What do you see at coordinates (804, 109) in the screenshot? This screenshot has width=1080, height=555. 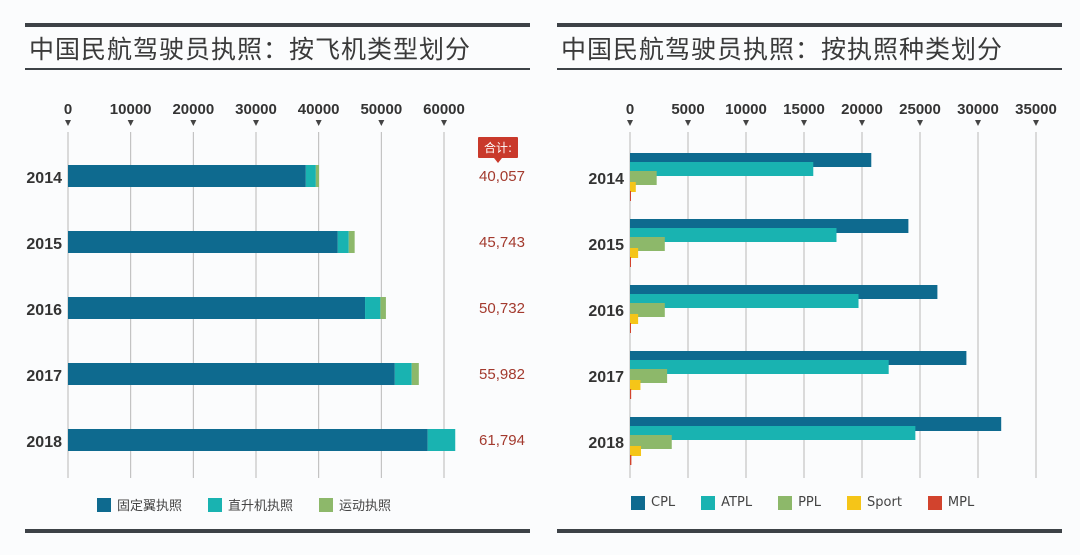 I see `x-tick-label: 15000` at bounding box center [804, 109].